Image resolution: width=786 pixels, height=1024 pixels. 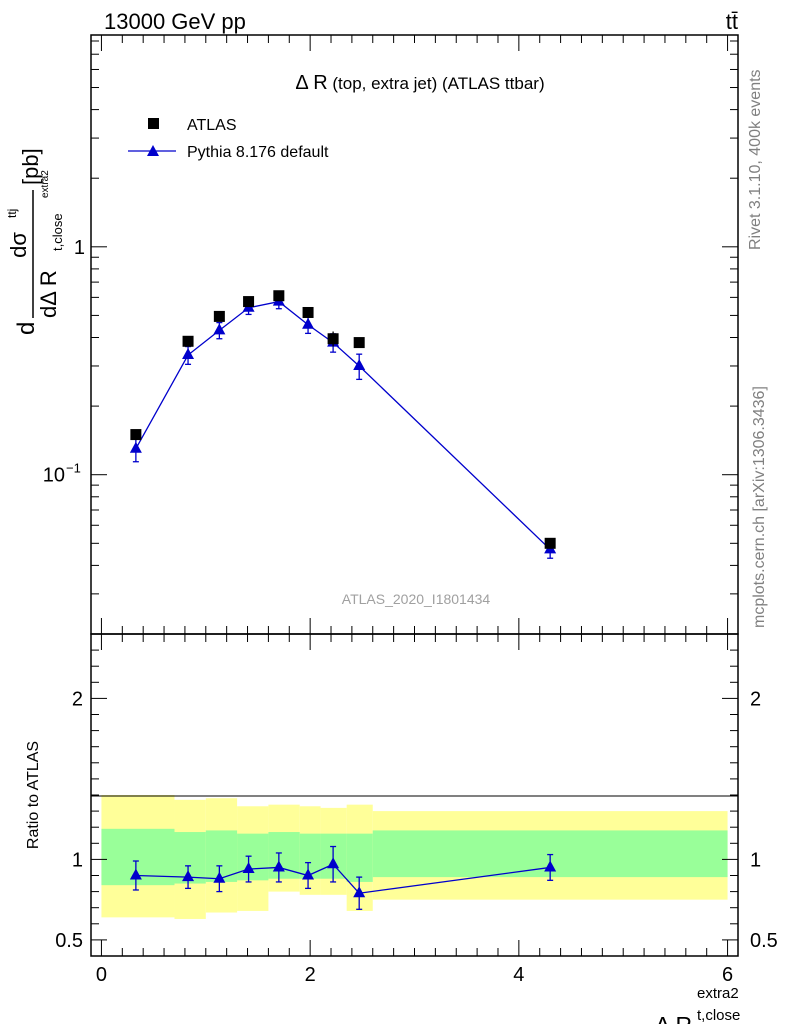 What do you see at coordinates (54, 476) in the screenshot?
I see `main-ytick-label: 10` at bounding box center [54, 476].